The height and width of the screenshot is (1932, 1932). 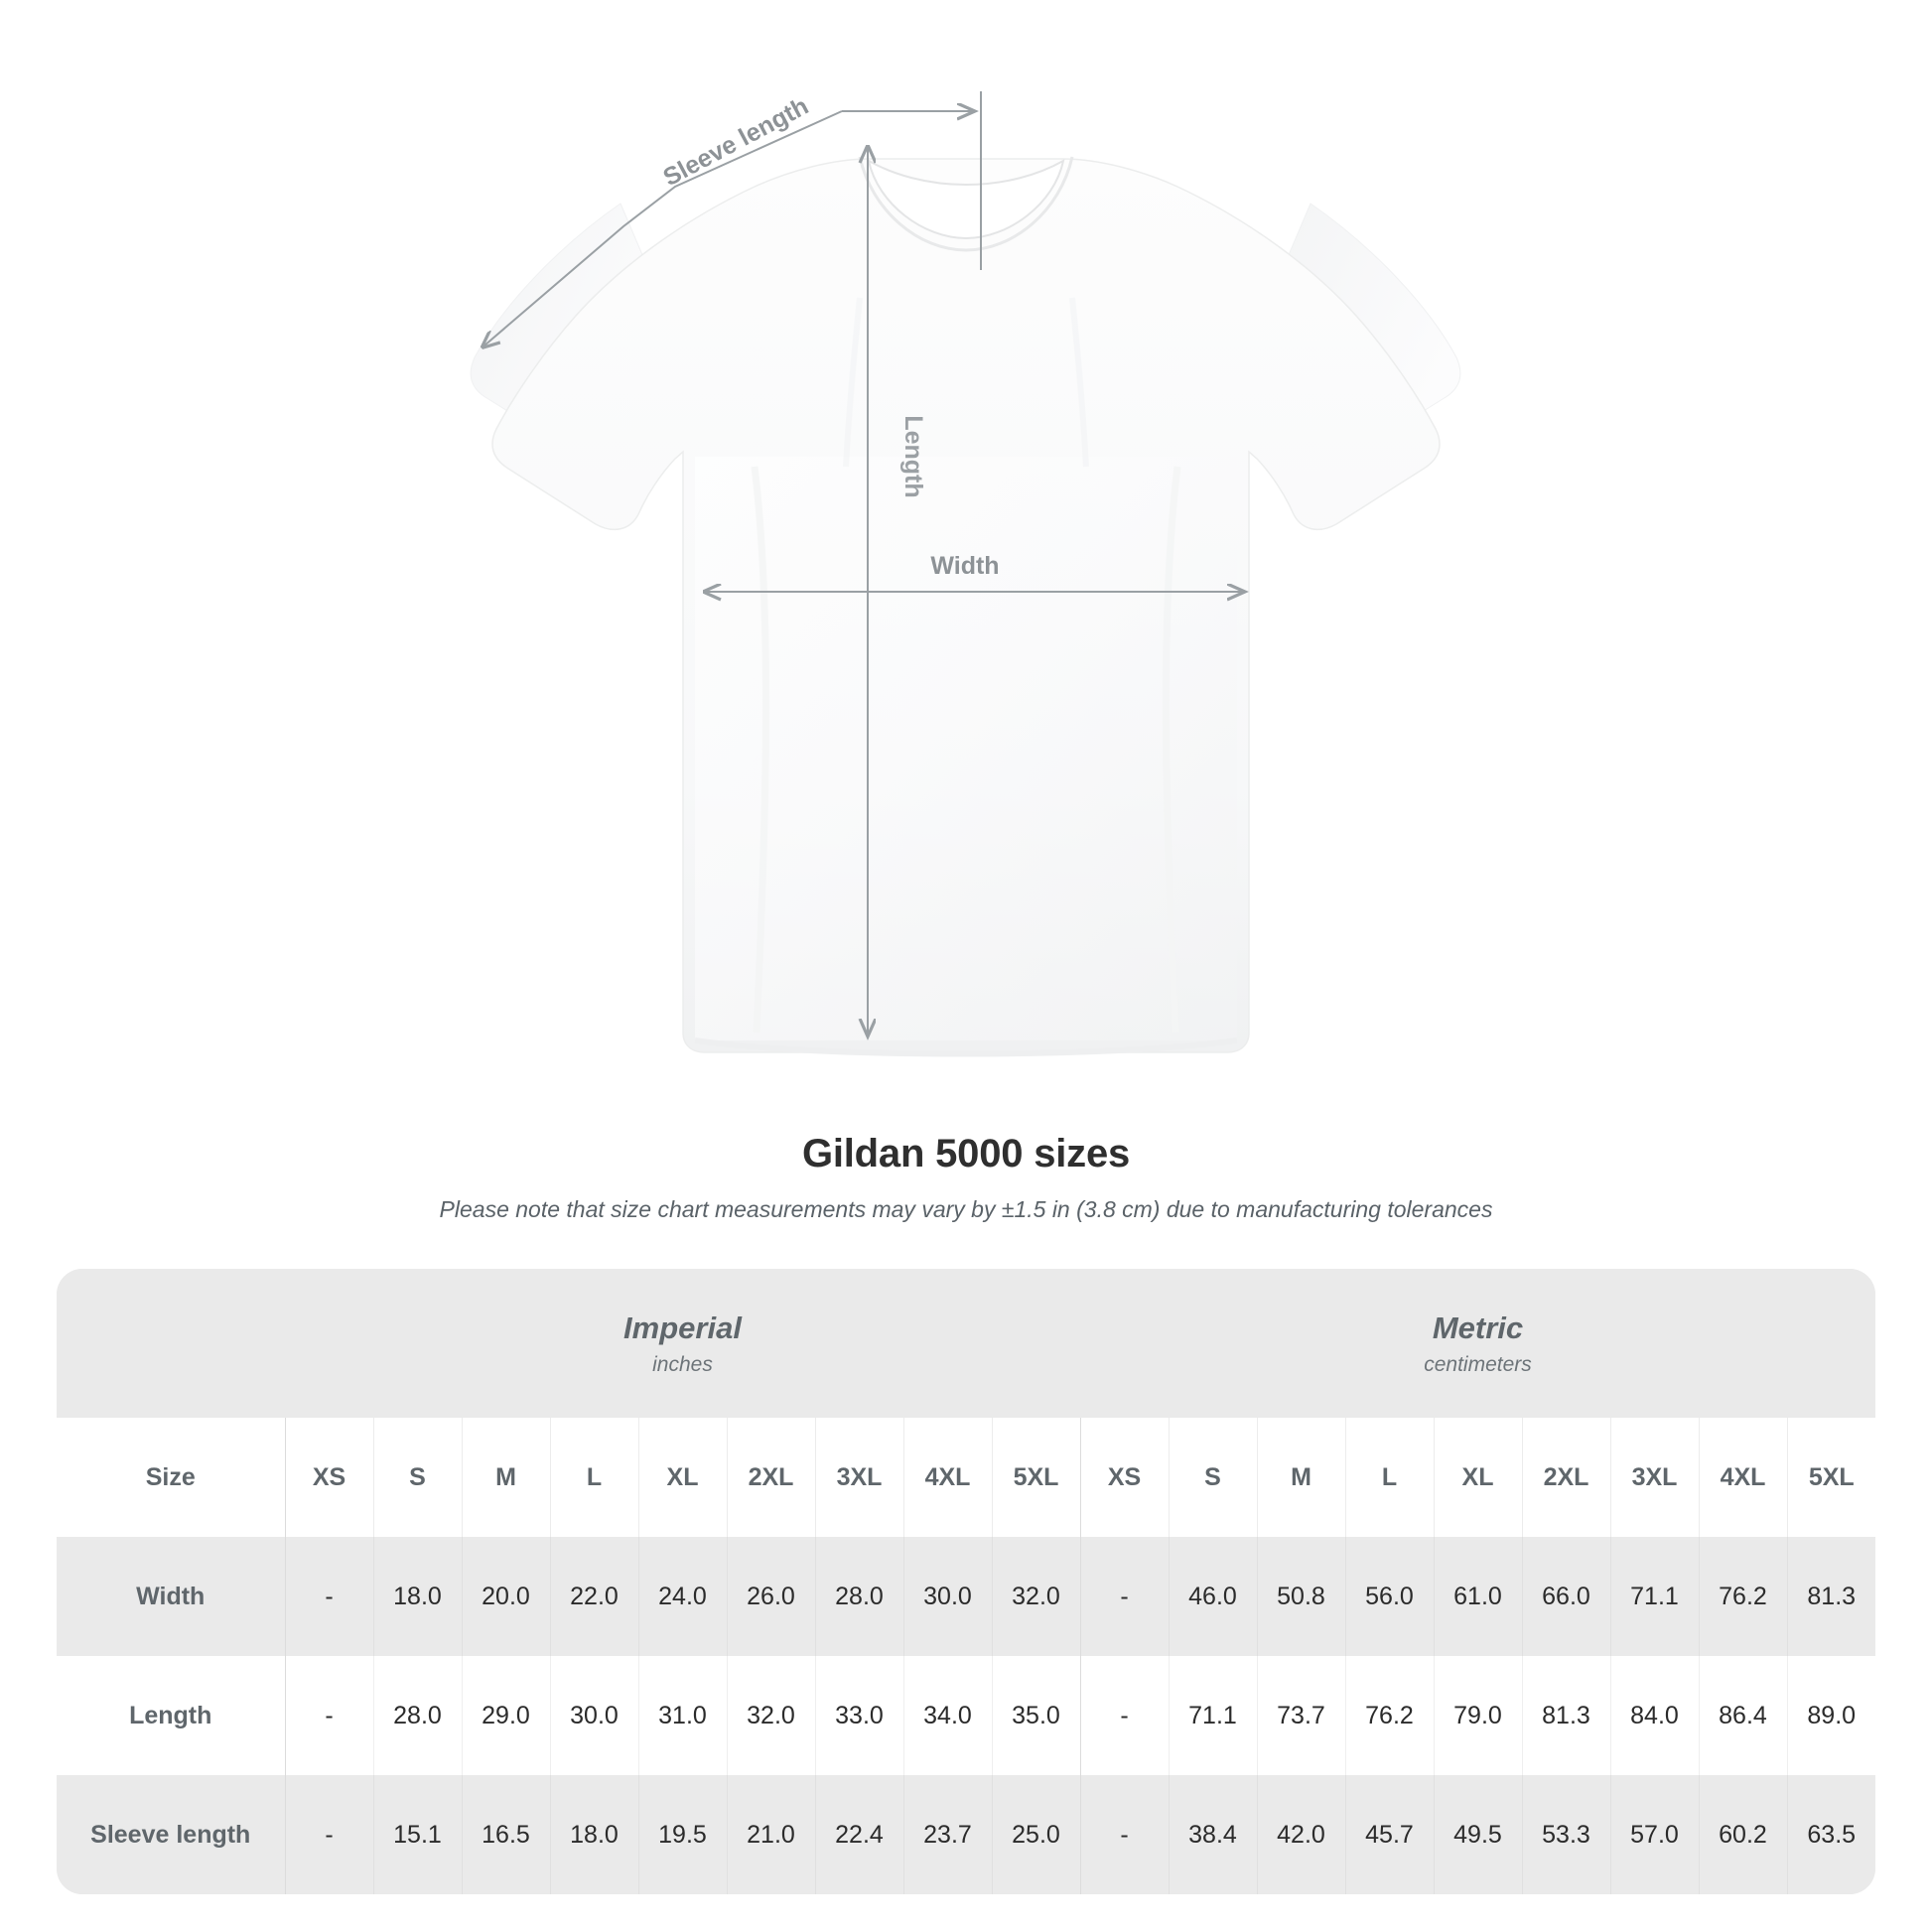 I want to click on row-label-length: Length, so click(x=171, y=1716).